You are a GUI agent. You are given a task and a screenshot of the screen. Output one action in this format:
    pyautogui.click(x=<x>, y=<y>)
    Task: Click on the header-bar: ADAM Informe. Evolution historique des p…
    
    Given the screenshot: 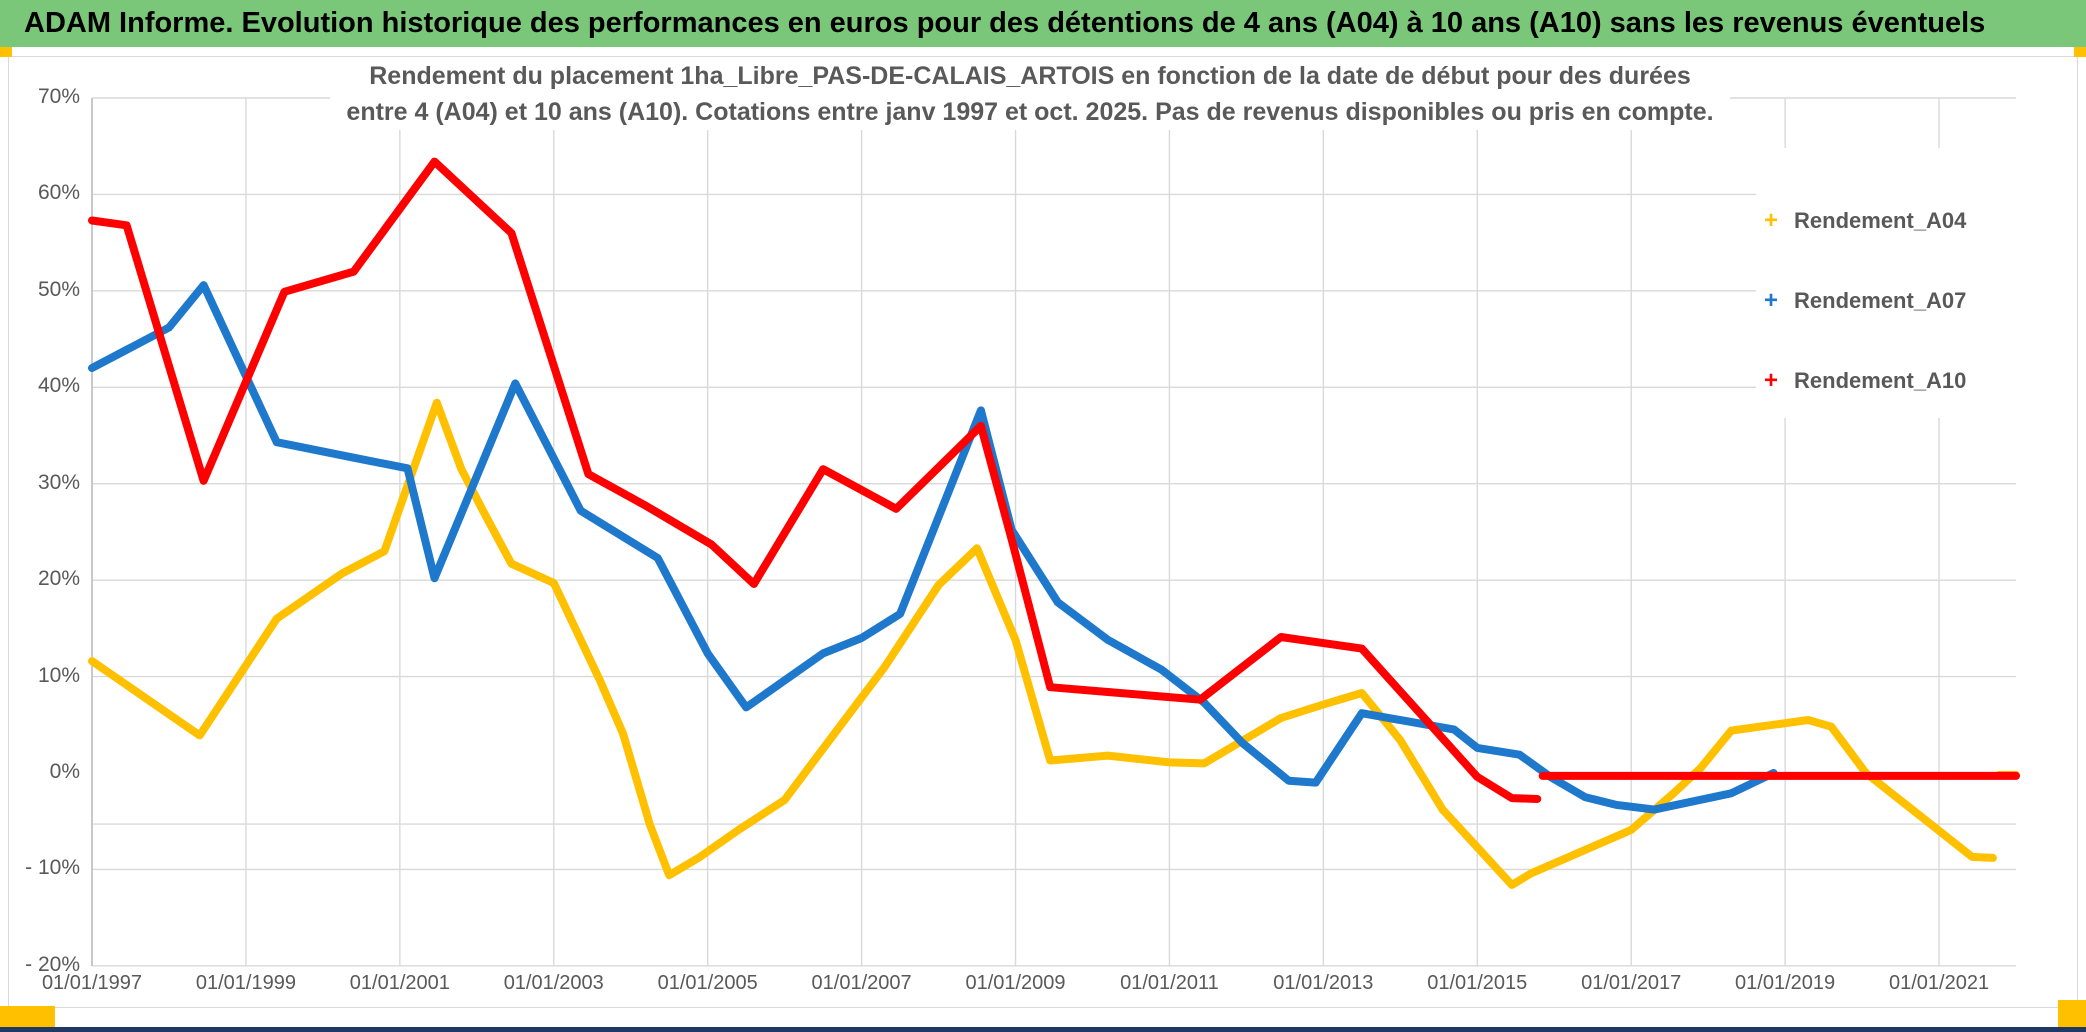 What is the action you would take?
    pyautogui.click(x=1043, y=23)
    